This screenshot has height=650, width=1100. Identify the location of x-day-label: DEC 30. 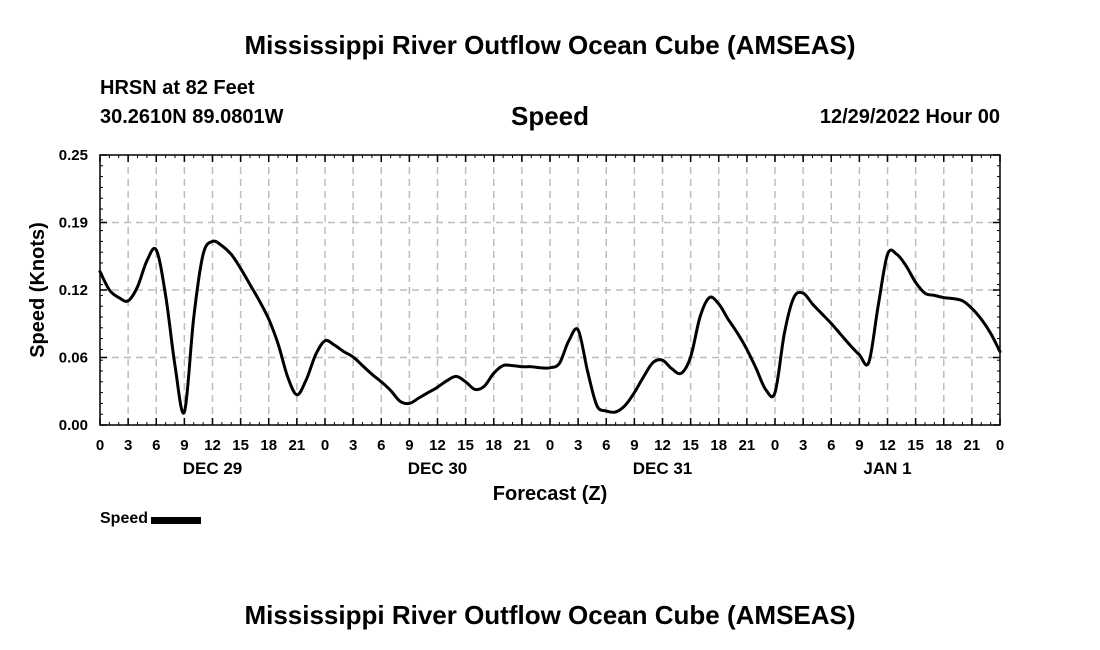
(438, 468).